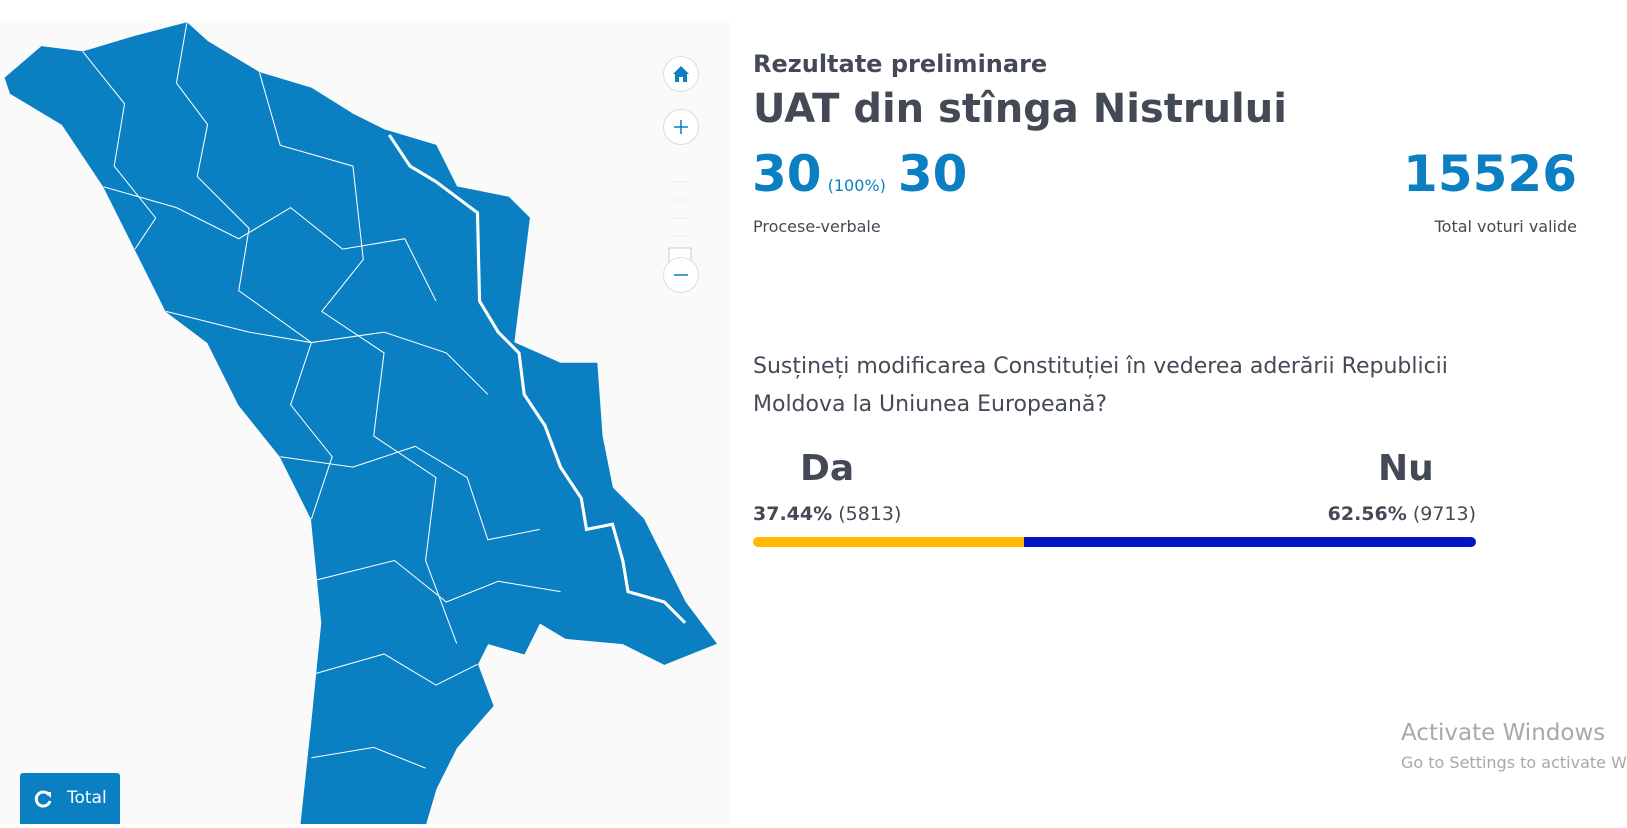  What do you see at coordinates (1444, 514) in the screenshot?
I see `option-votes: (9713)` at bounding box center [1444, 514].